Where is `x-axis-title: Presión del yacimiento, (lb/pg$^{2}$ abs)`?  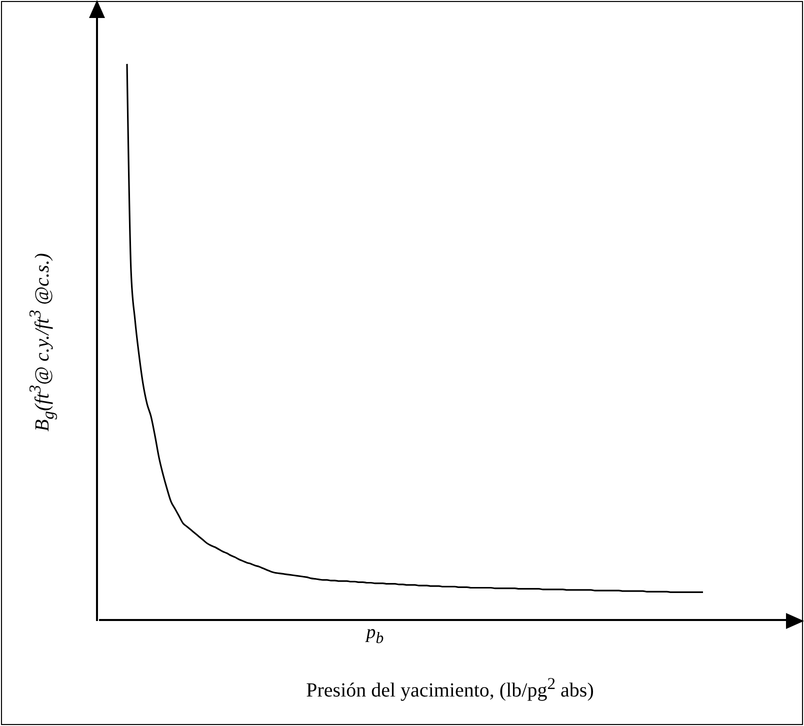
x-axis-title: Presión del yacimiento, (lb/pg$^{2}$ abs) is located at coordinates (450, 688).